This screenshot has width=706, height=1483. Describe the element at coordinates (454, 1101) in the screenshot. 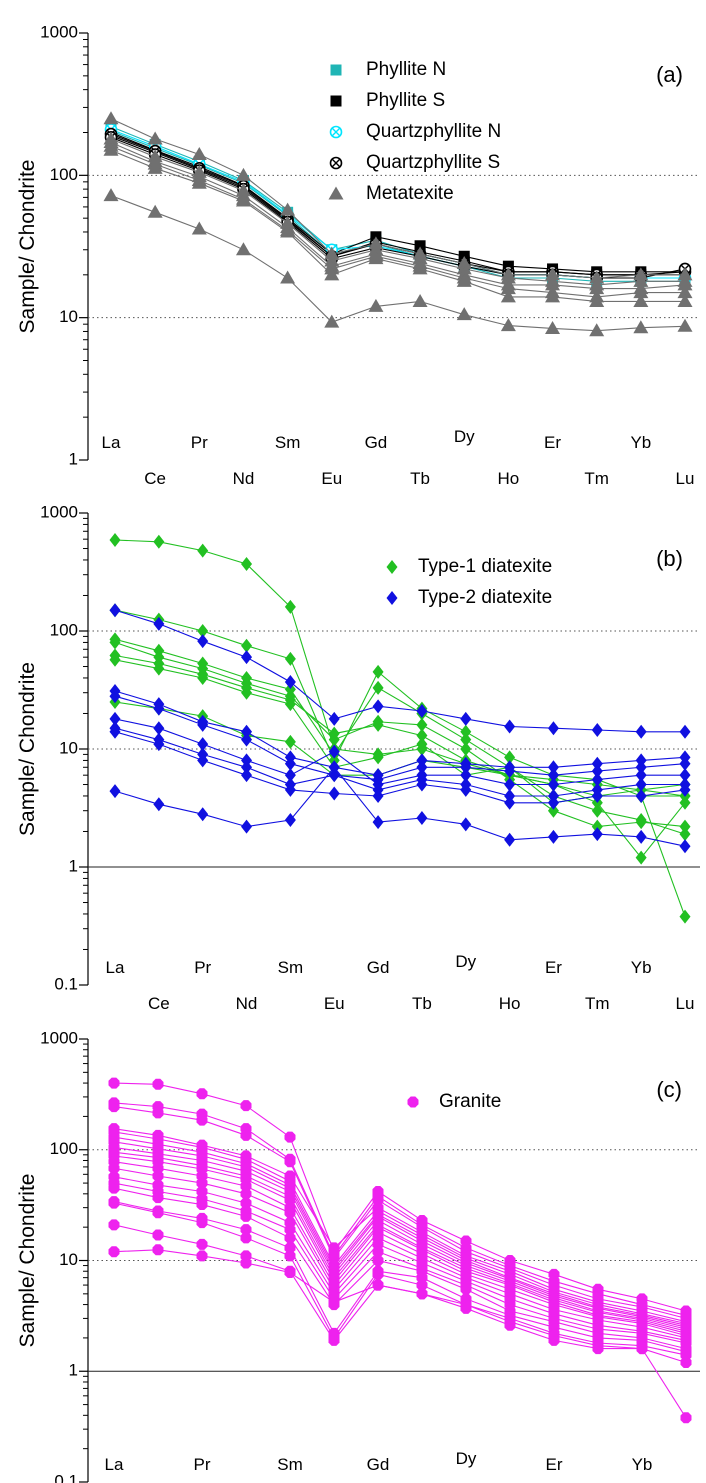

I see `legend-item: Granite` at that location.